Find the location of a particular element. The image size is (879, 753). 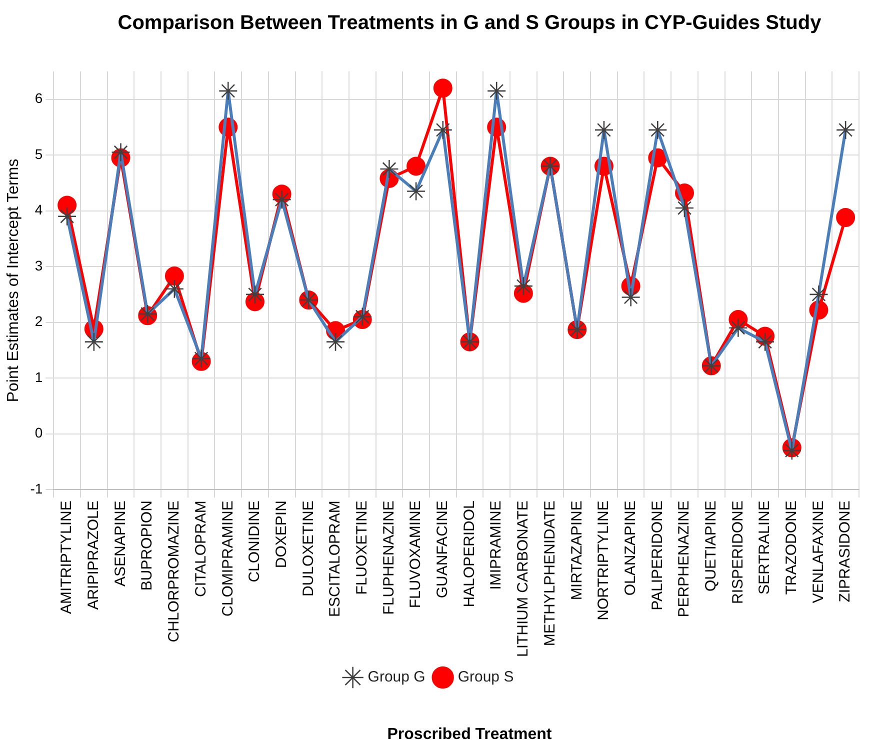

x-tick-label: IMIPRAMINE is located at coordinates (496, 545).